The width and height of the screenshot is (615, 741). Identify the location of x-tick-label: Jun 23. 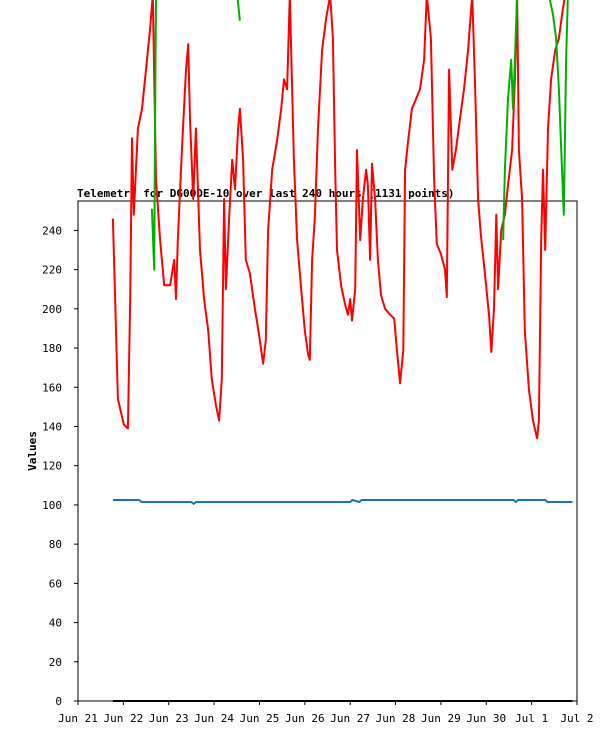
(169, 718).